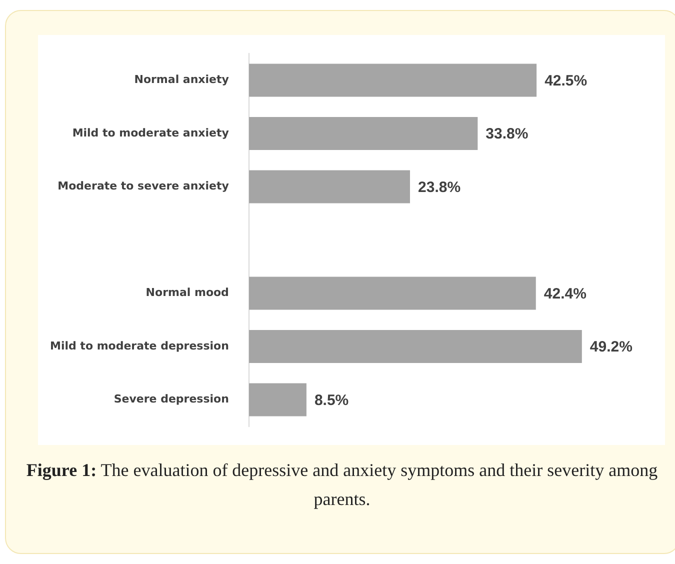 The image size is (675, 564). What do you see at coordinates (331, 400) in the screenshot?
I see `data-label: 8.5%` at bounding box center [331, 400].